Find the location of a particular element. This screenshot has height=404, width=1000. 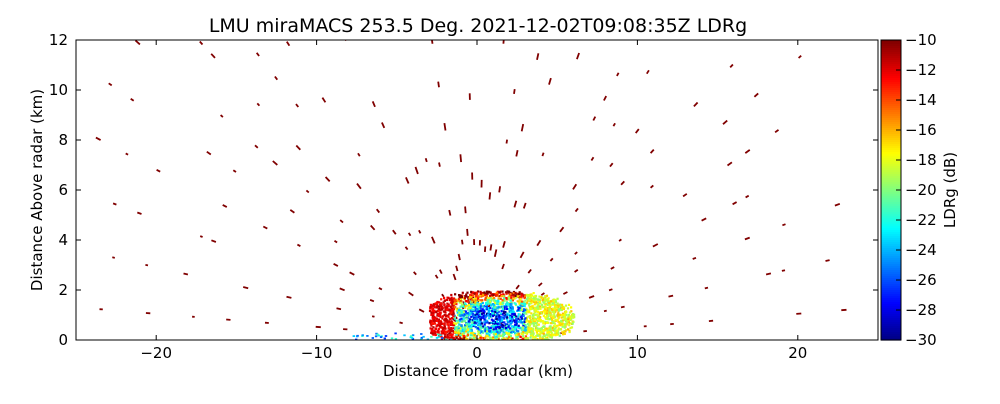

y-tick-label: 6 is located at coordinates (63, 190).